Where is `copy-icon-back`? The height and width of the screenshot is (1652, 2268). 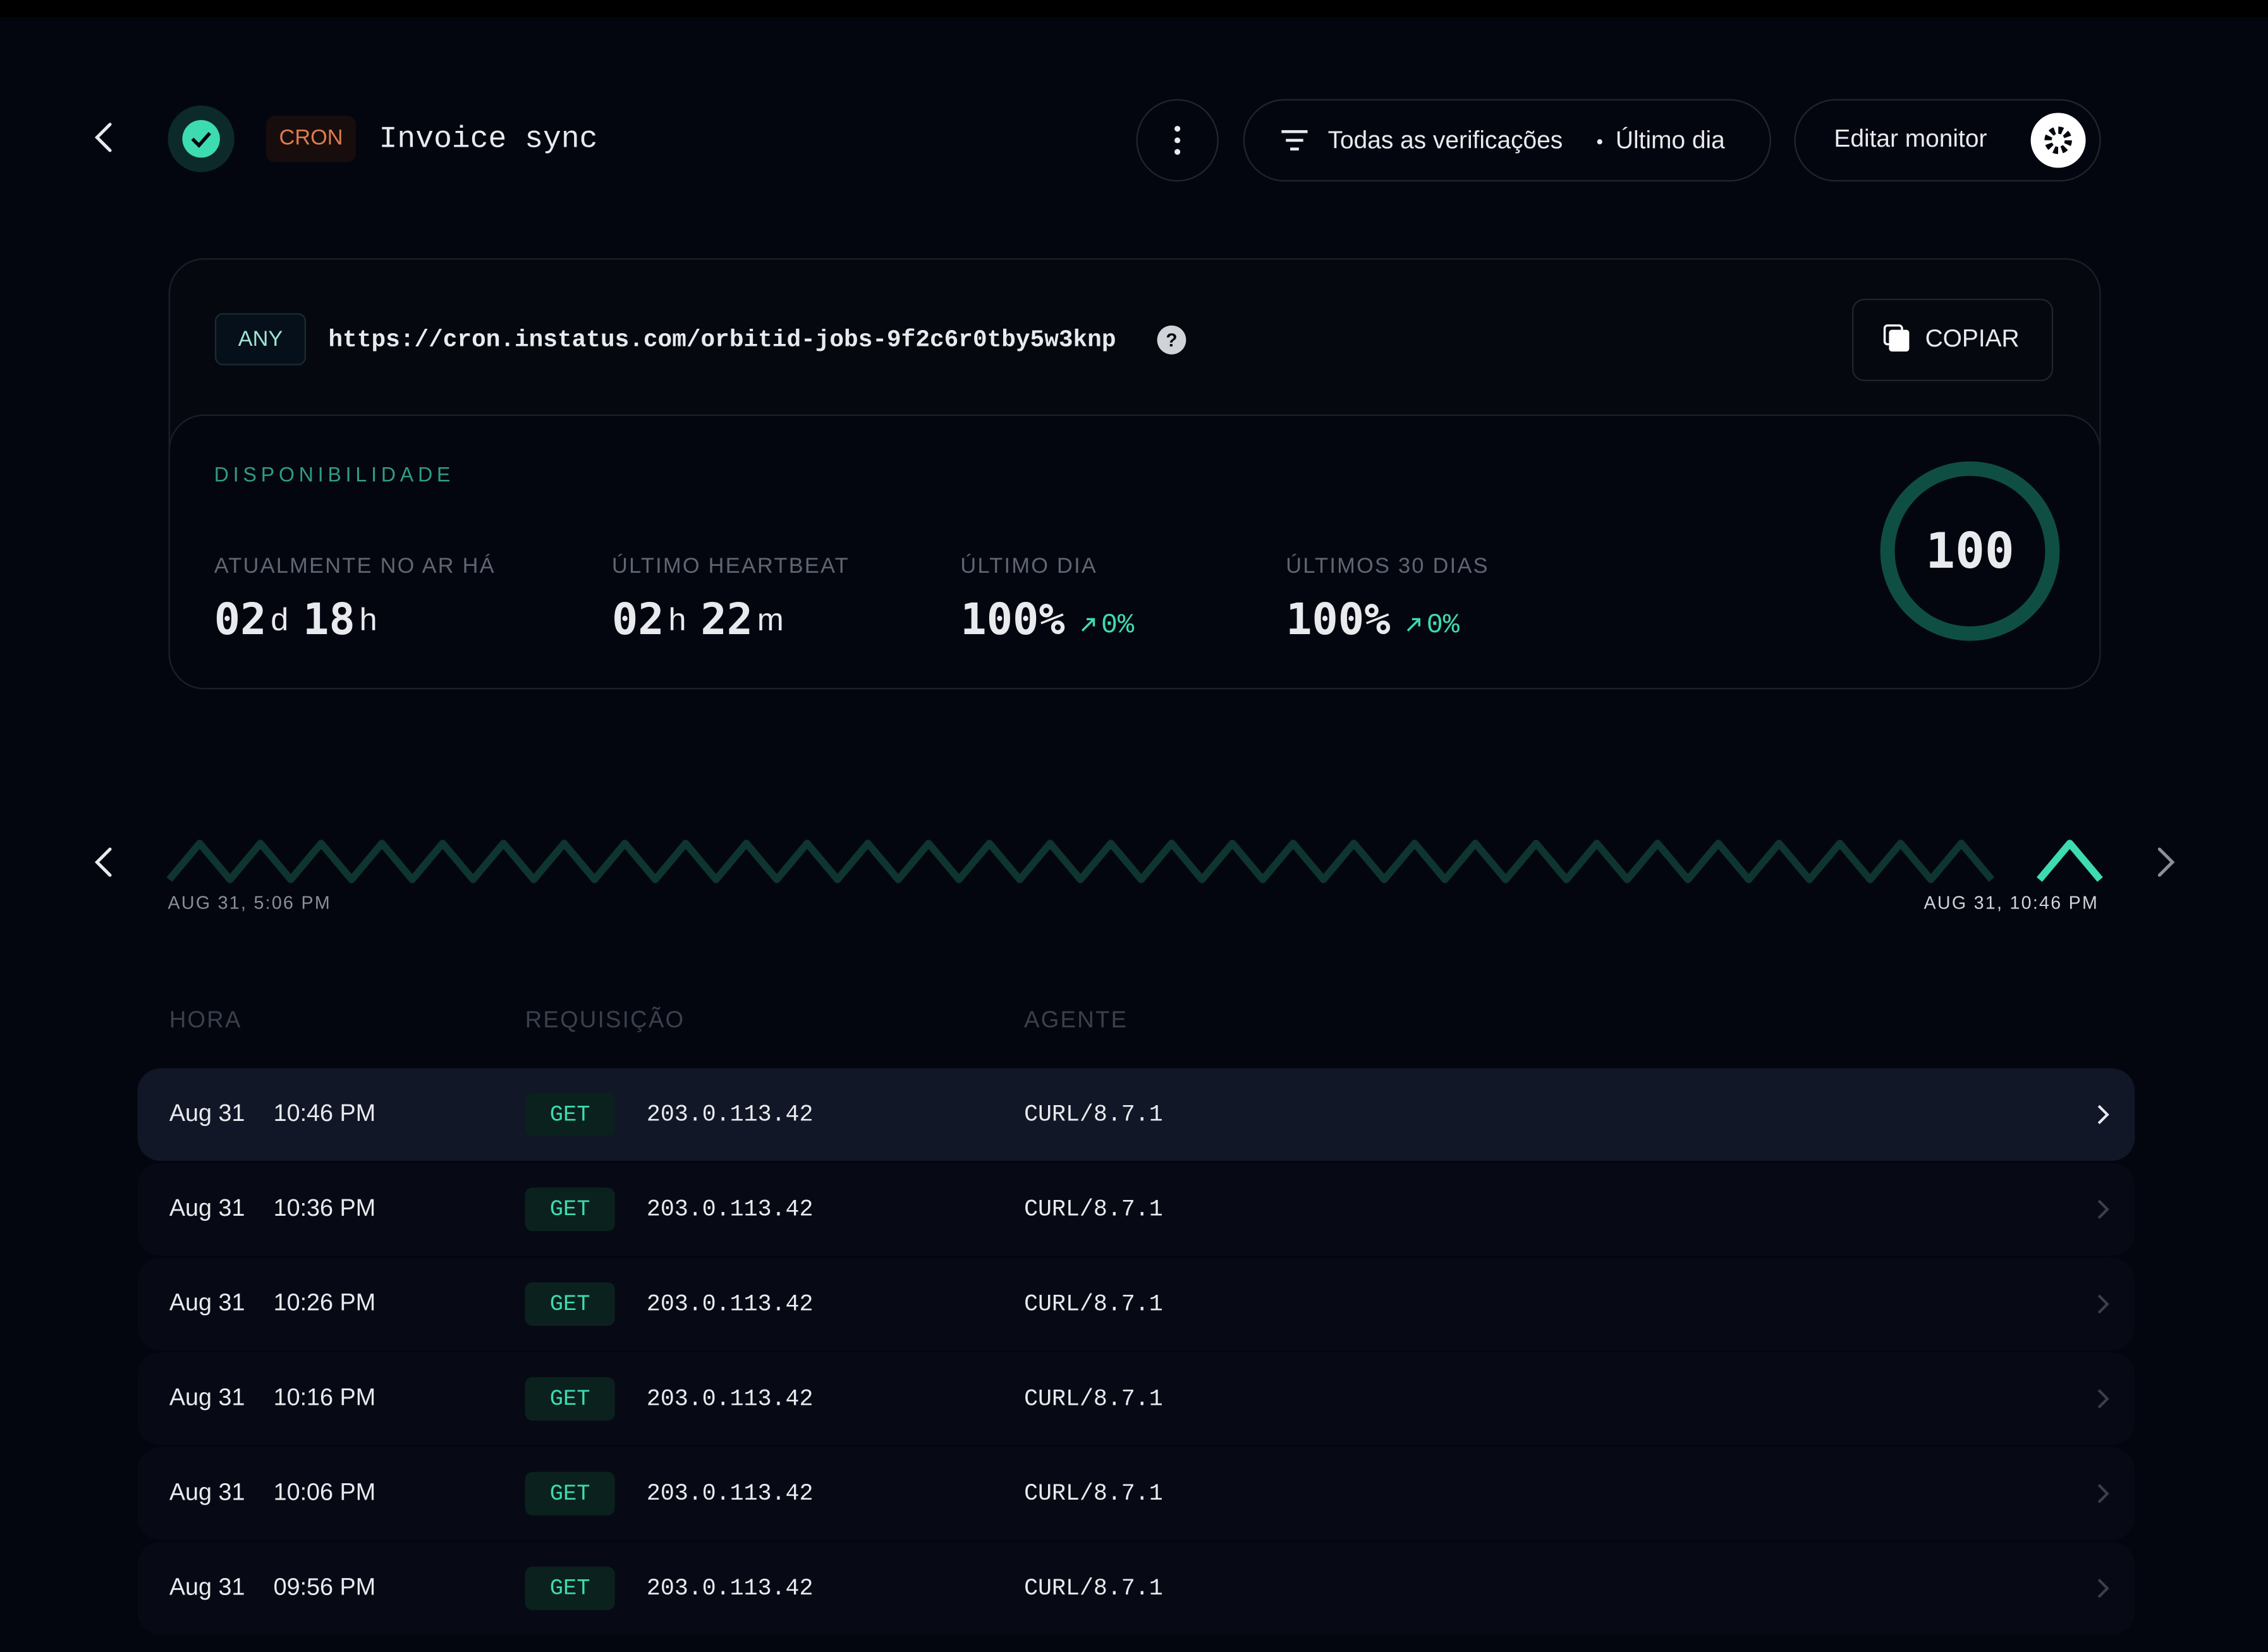
copy-icon-back is located at coordinates (1893, 335).